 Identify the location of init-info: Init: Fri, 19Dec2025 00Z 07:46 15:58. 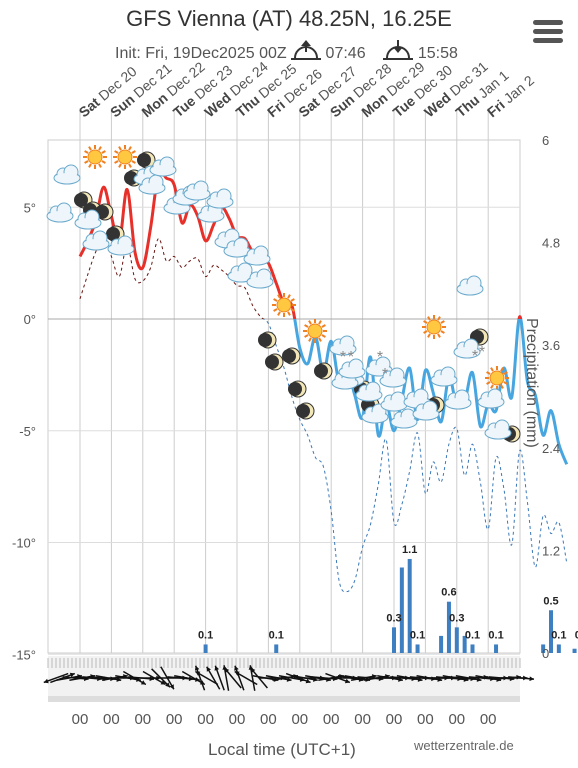
(286, 49).